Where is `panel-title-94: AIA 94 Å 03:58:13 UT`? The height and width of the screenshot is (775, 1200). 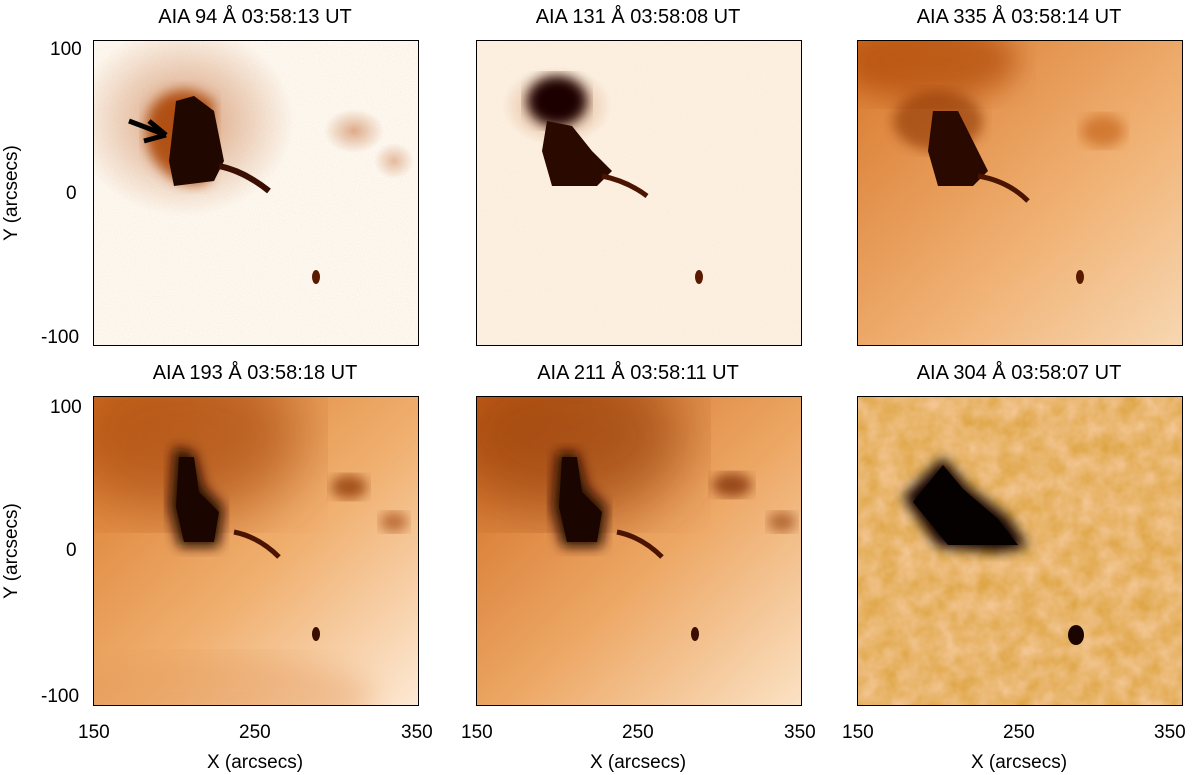
panel-title-94: AIA 94 Å 03:58:13 UT is located at coordinates (255, 17).